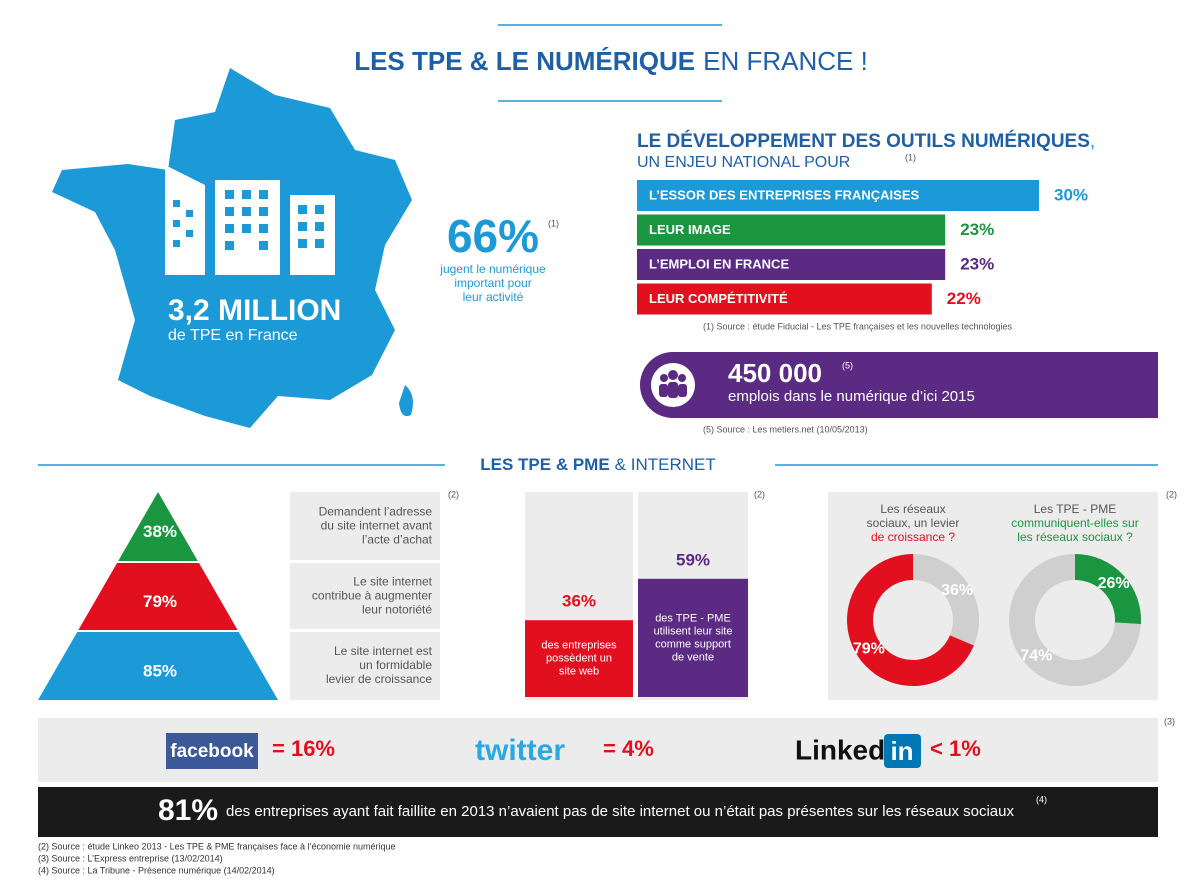  Describe the element at coordinates (233, 335) in the screenshot. I see `map-label: de TPE en France` at that location.